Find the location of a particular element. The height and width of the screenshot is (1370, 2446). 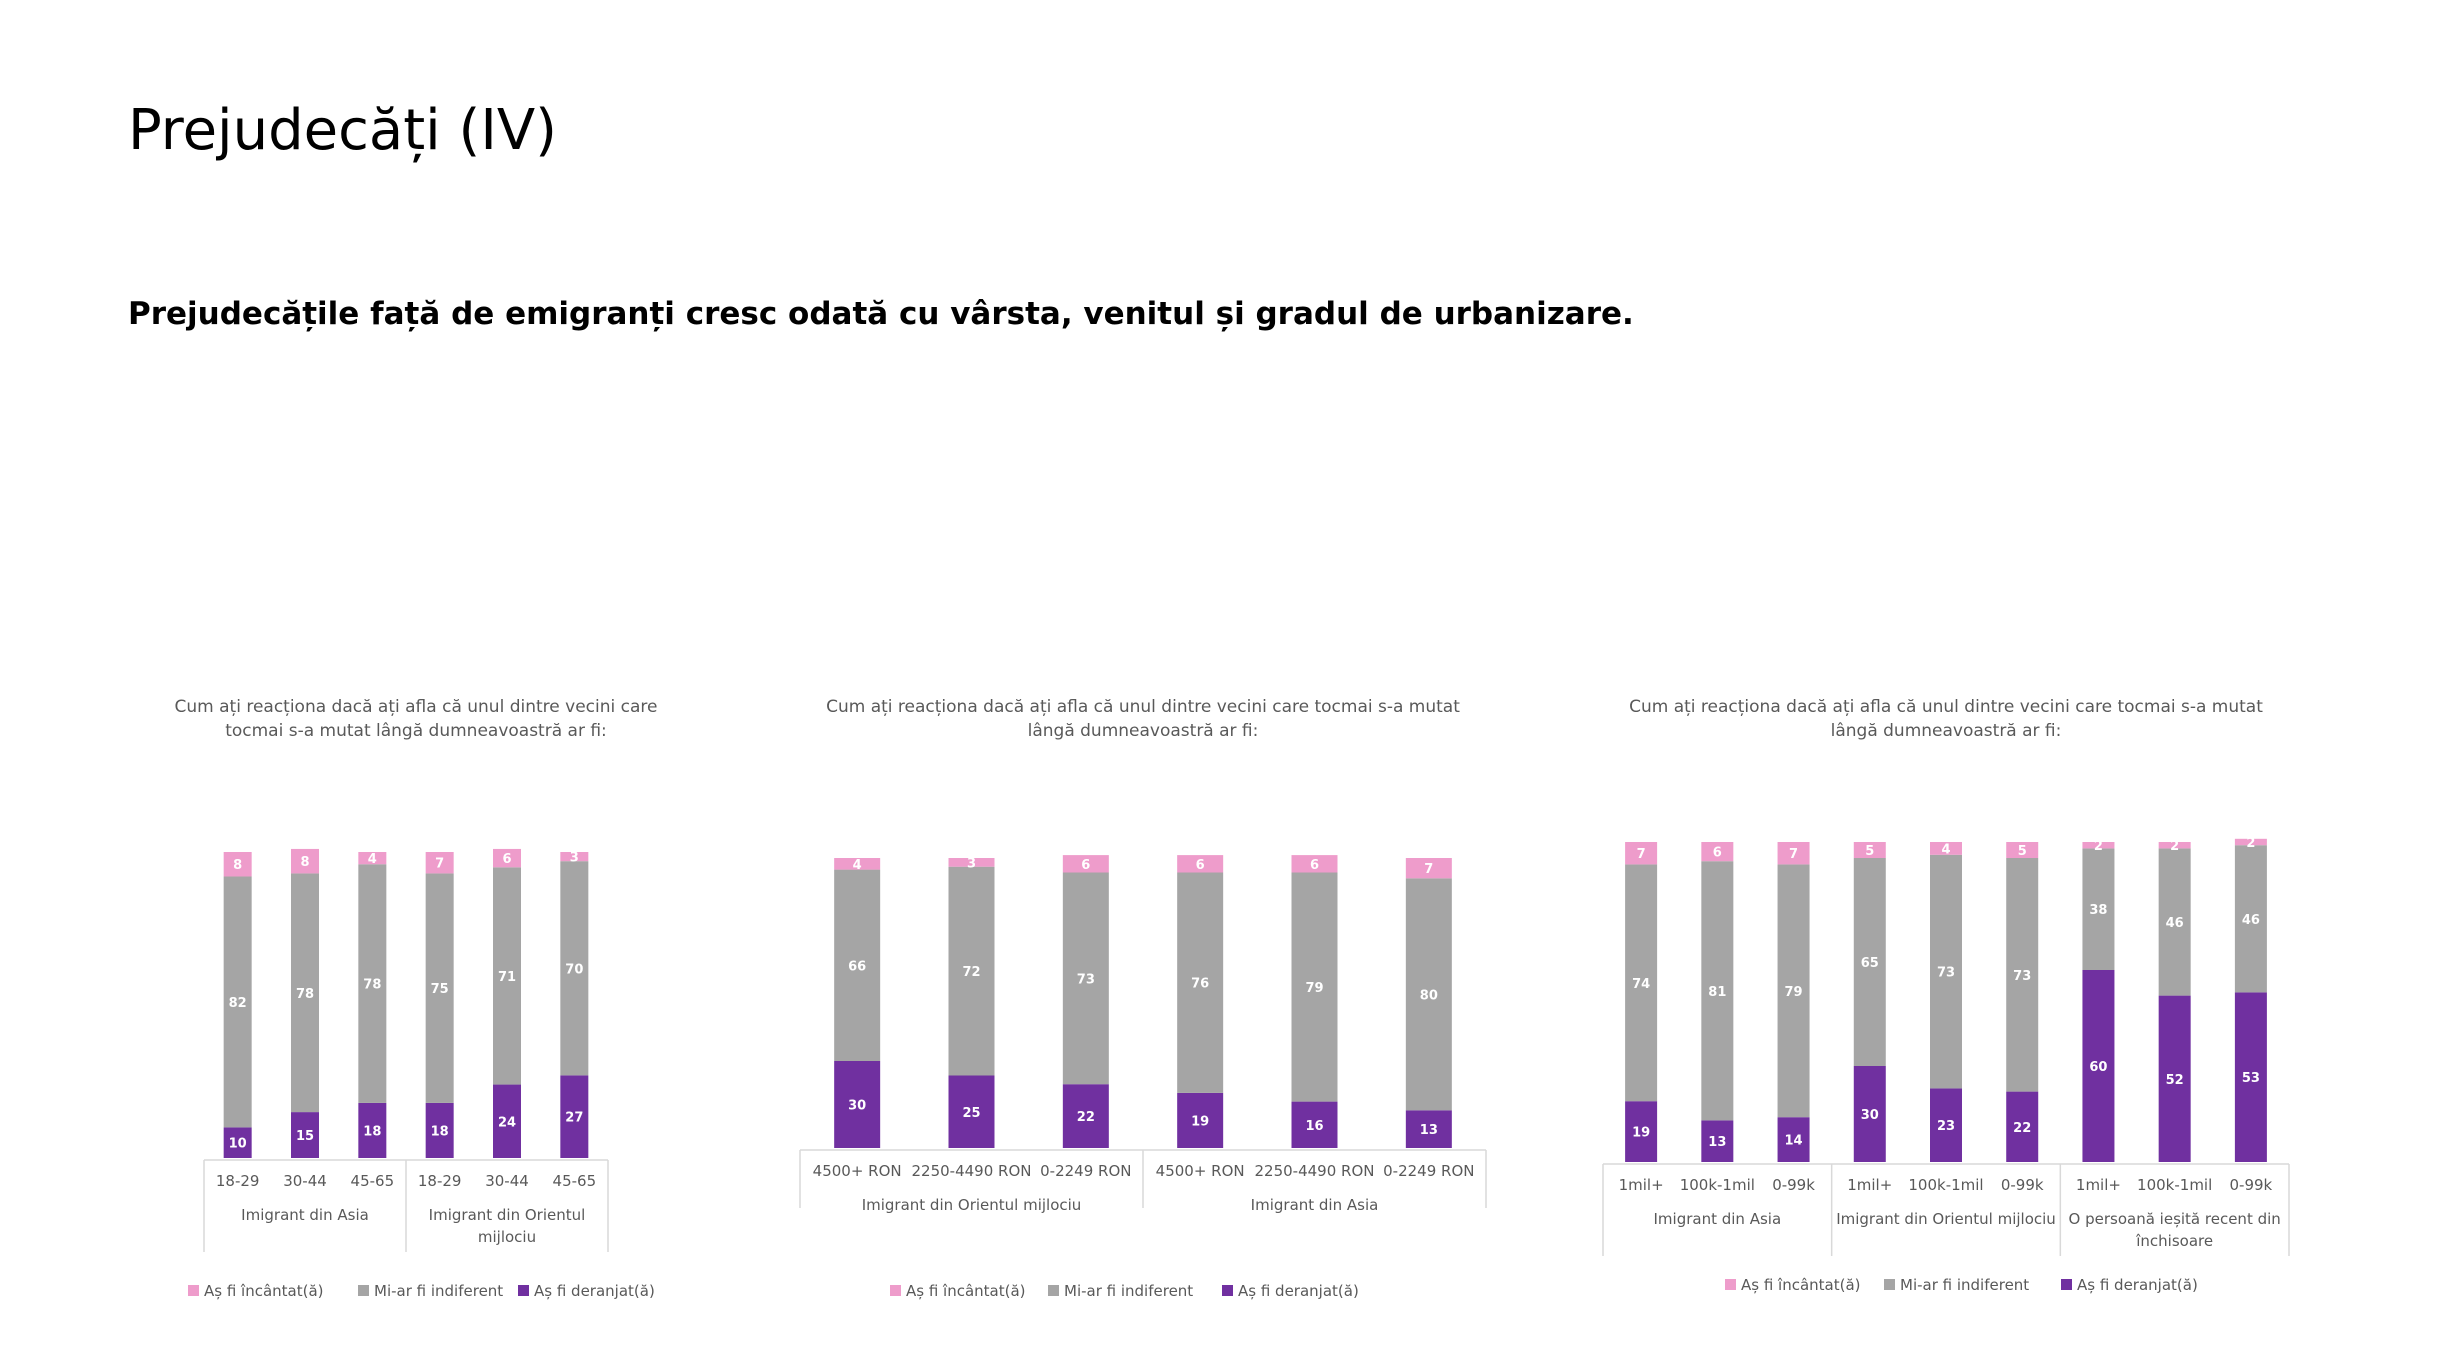

data-label: 46 is located at coordinates (2175, 923).